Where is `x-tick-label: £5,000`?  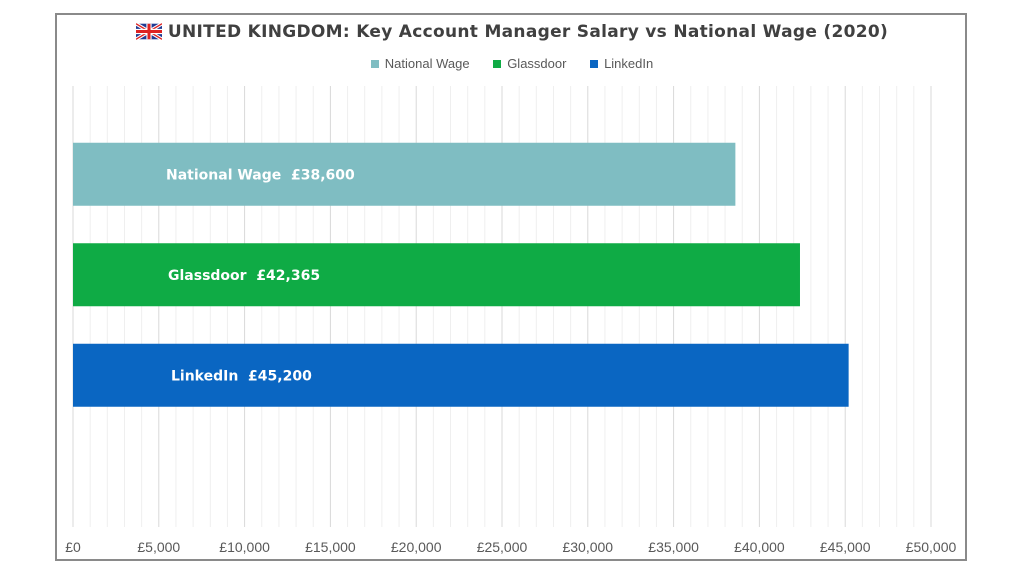 x-tick-label: £5,000 is located at coordinates (158, 547).